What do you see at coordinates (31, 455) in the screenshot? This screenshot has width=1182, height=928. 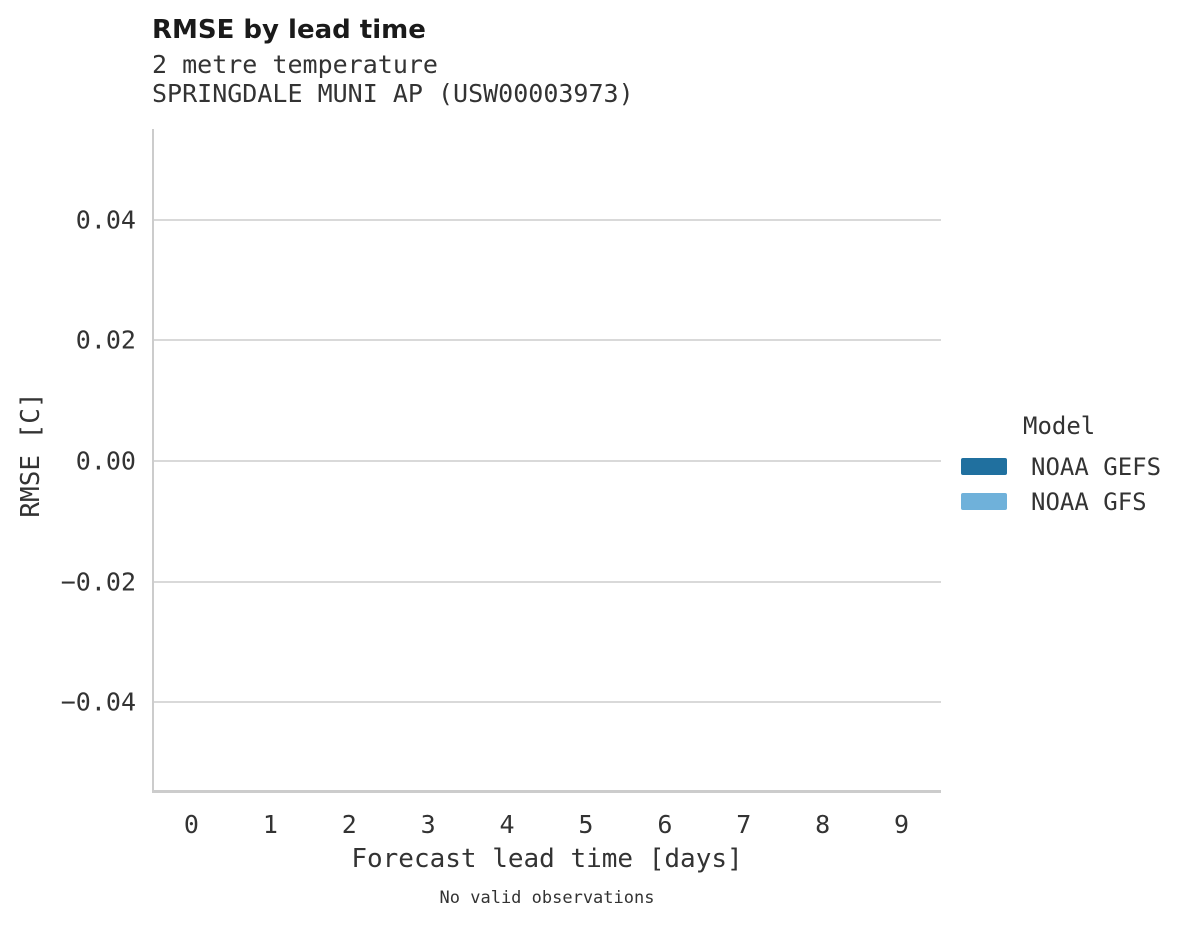 I see `y-axis-title: RMSE [C]` at bounding box center [31, 455].